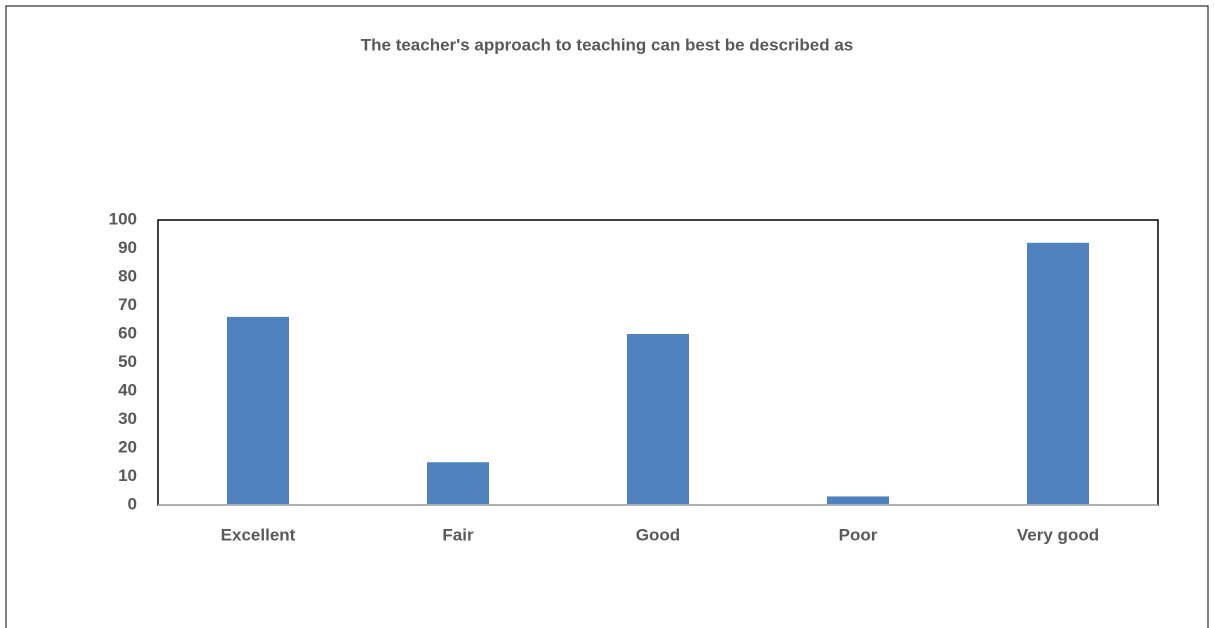 Image resolution: width=1214 pixels, height=628 pixels. What do you see at coordinates (127, 361) in the screenshot?
I see `y-tick-label: 50` at bounding box center [127, 361].